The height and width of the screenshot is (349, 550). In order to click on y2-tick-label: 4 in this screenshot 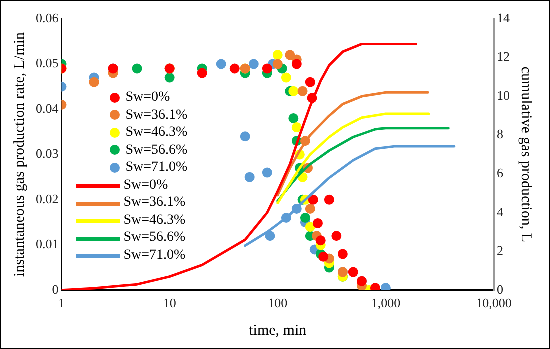, I will do `click(500, 212)`.